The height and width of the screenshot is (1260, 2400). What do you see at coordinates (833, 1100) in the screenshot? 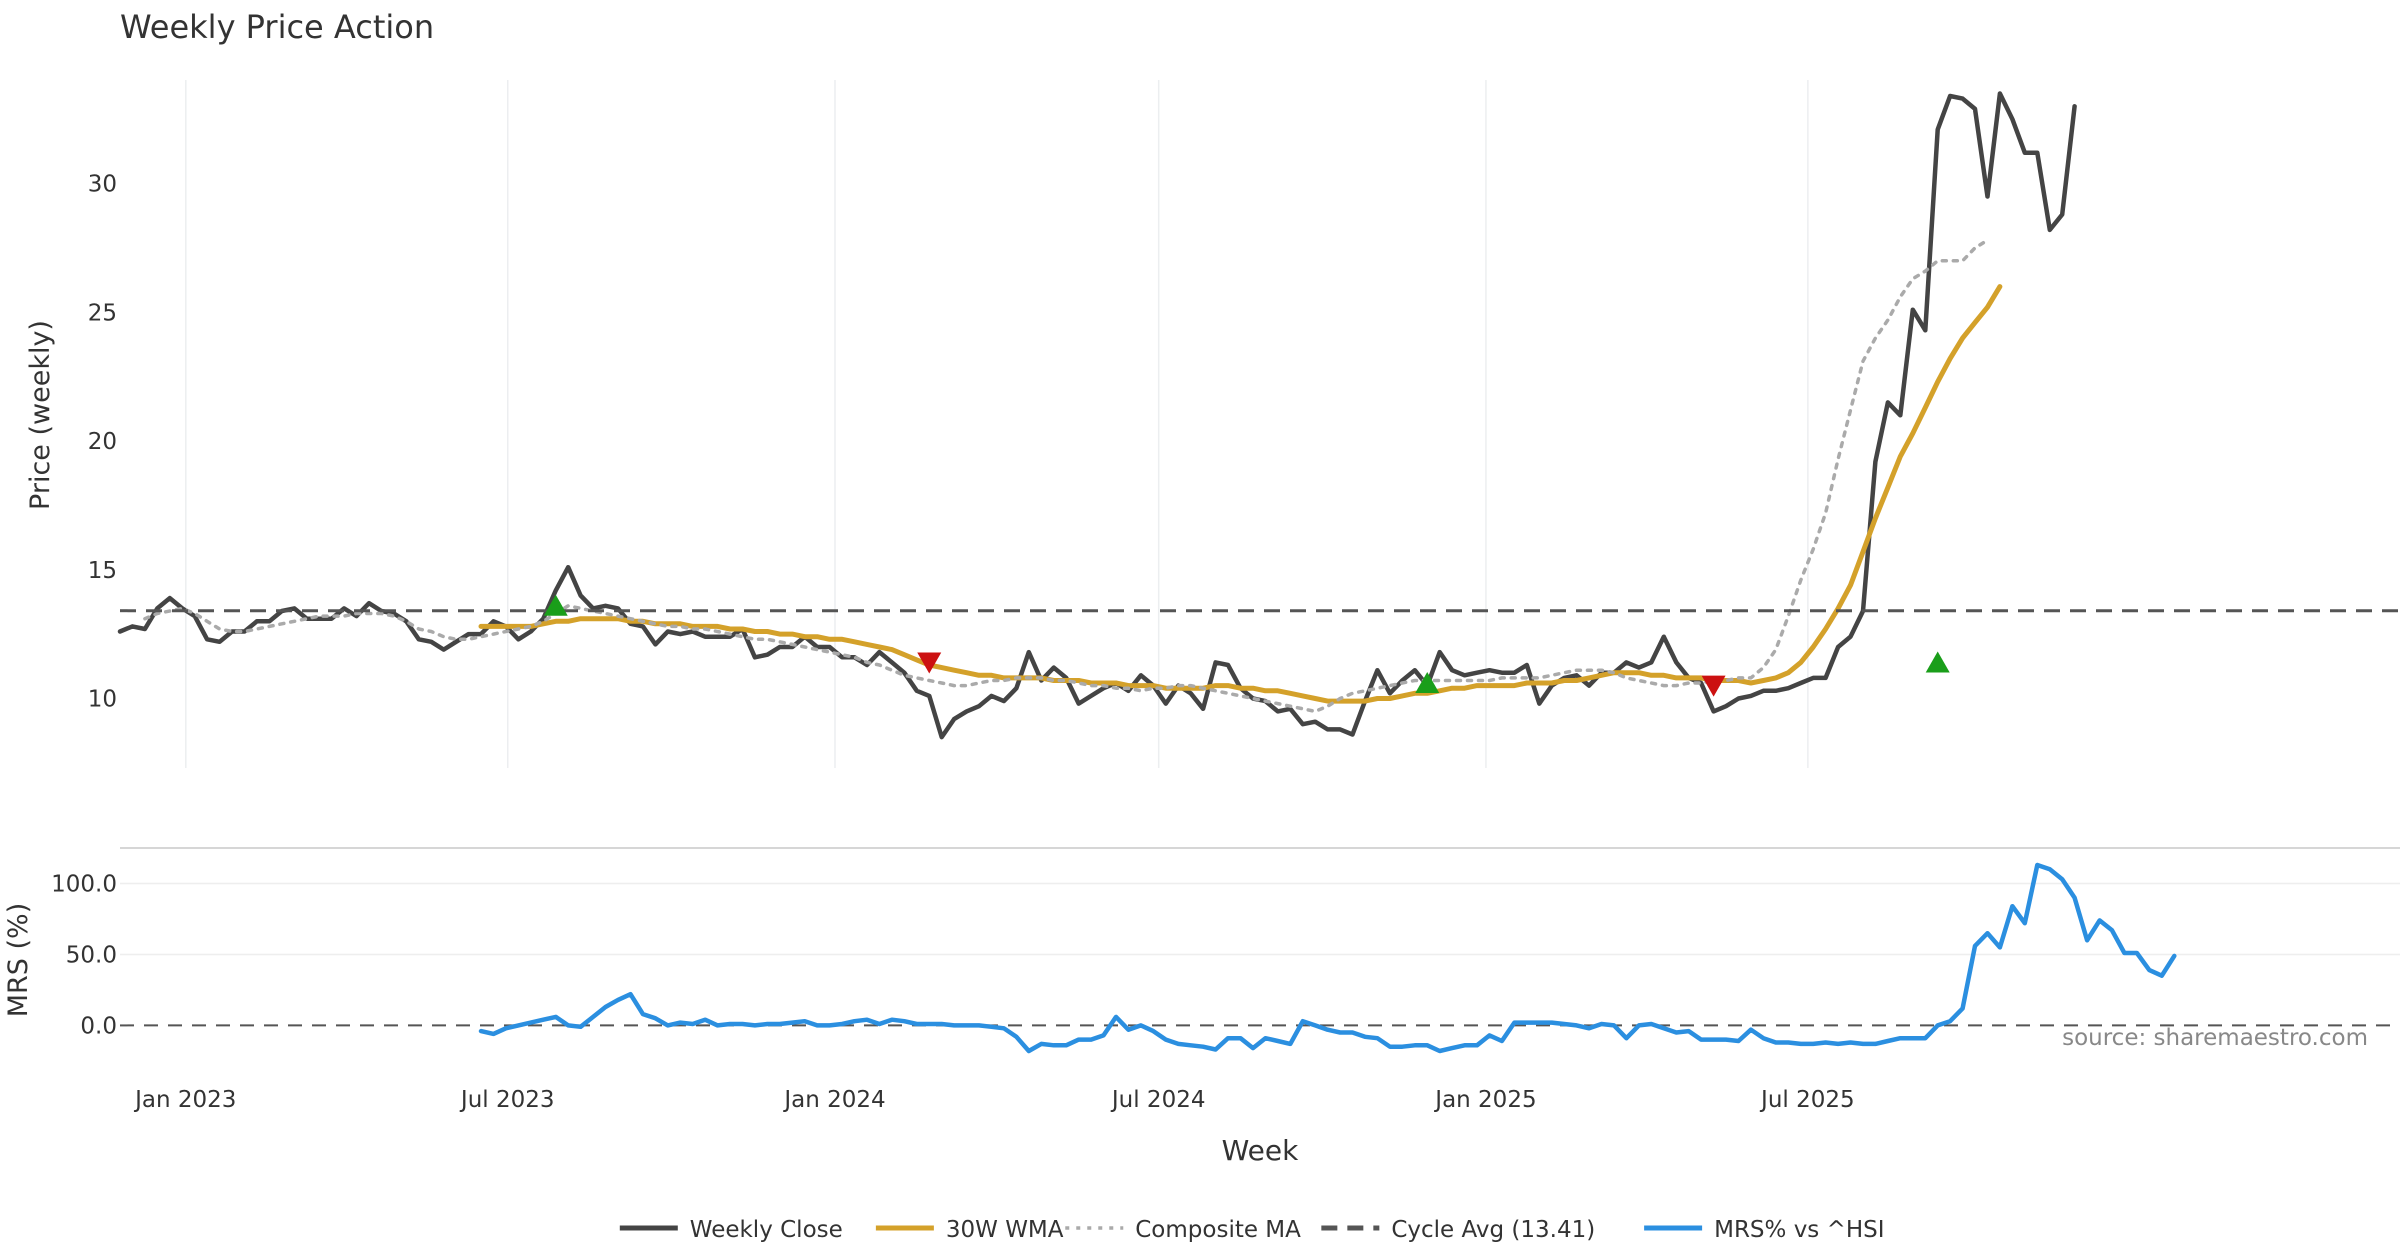
I see `x-tick-label: Jan 2024` at bounding box center [833, 1100].